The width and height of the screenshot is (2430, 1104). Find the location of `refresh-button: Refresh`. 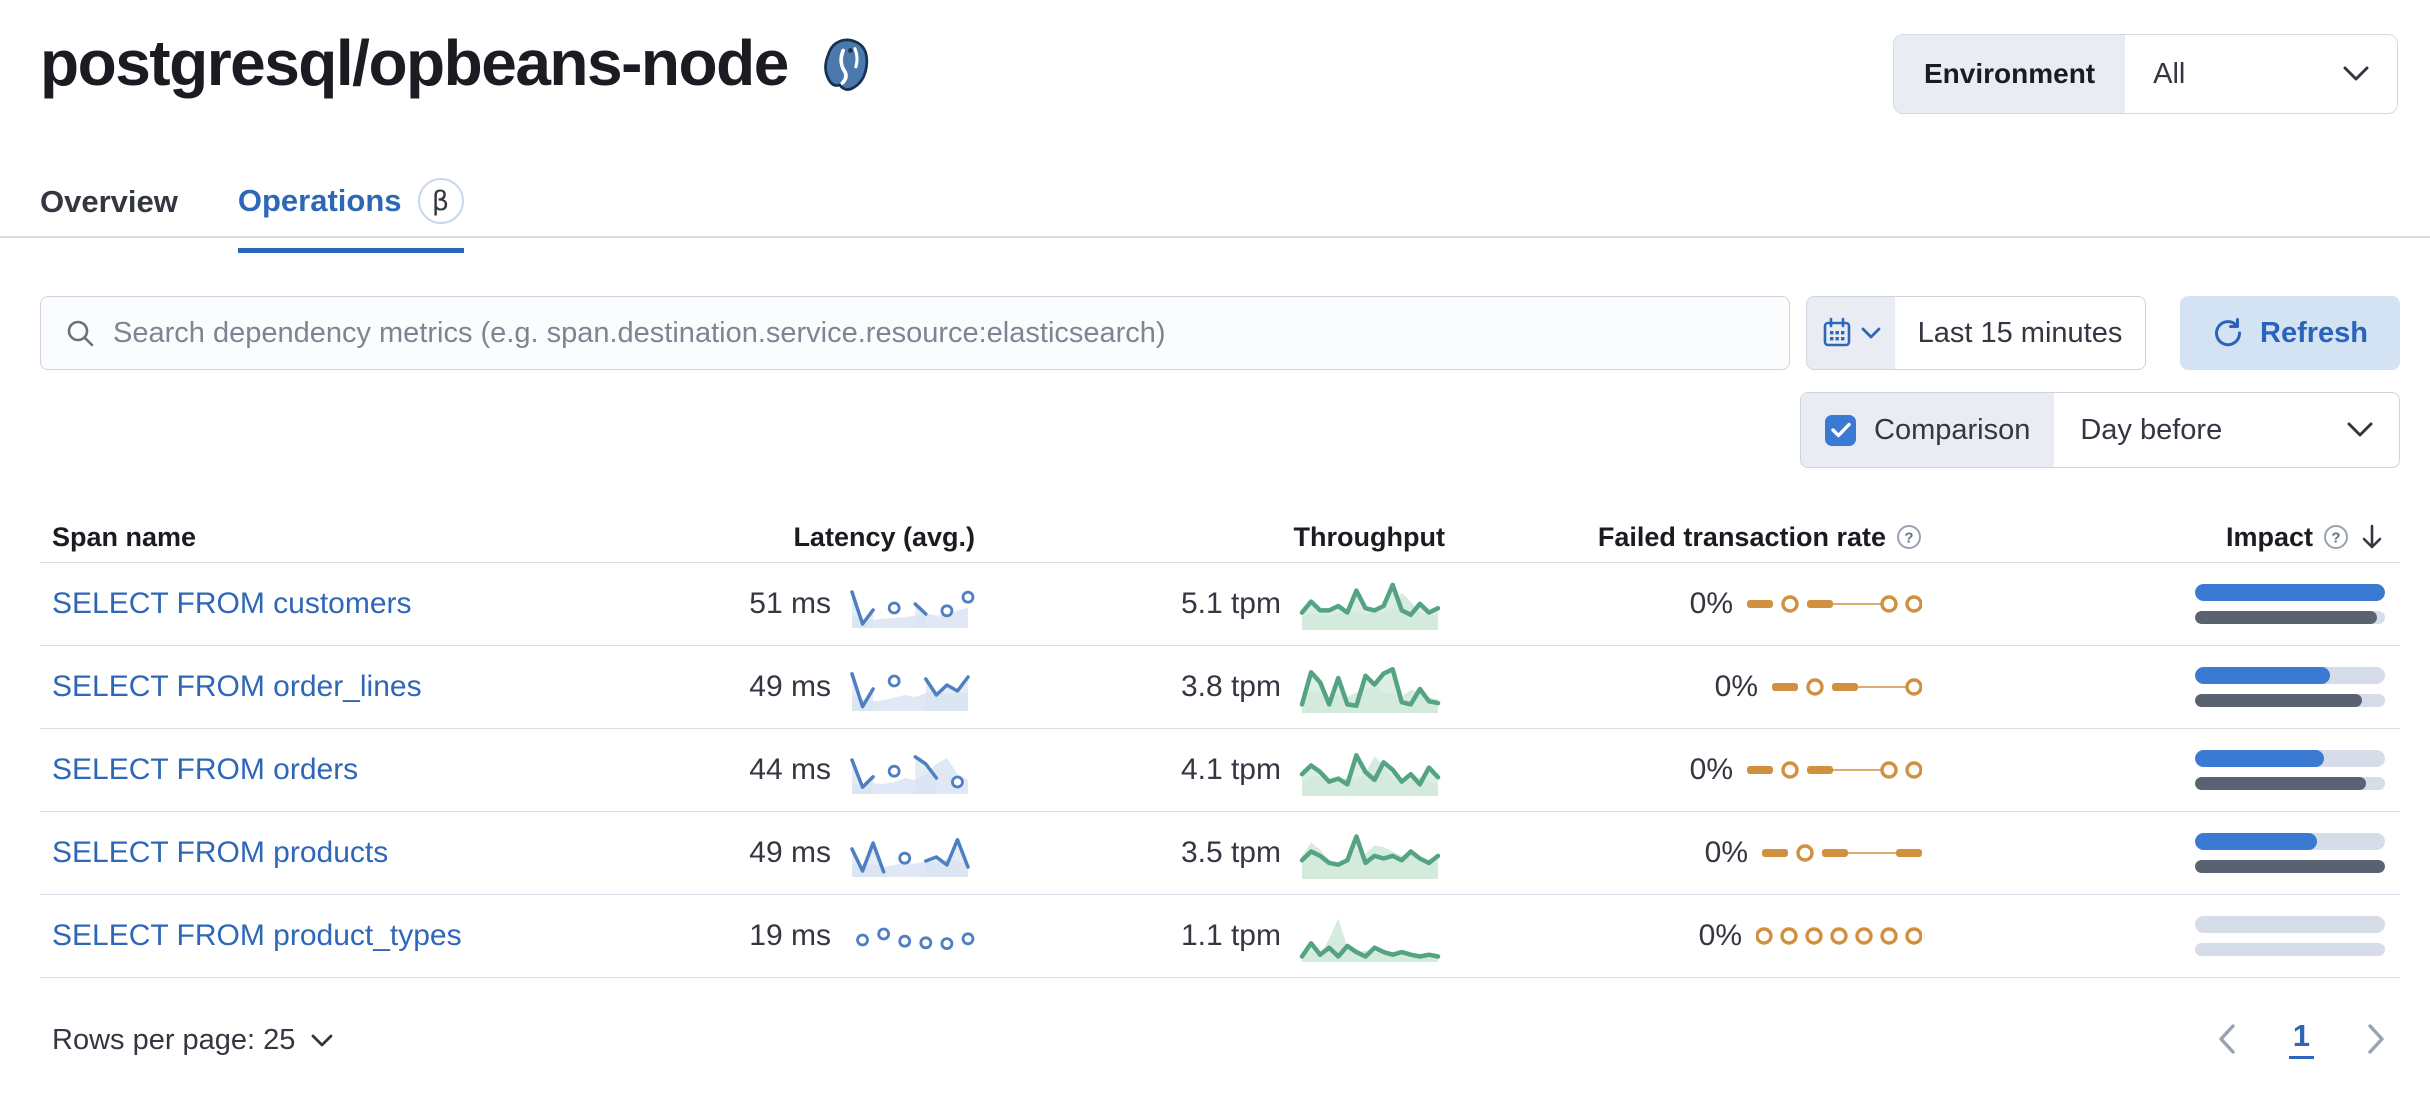

refresh-button: Refresh is located at coordinates (2290, 333).